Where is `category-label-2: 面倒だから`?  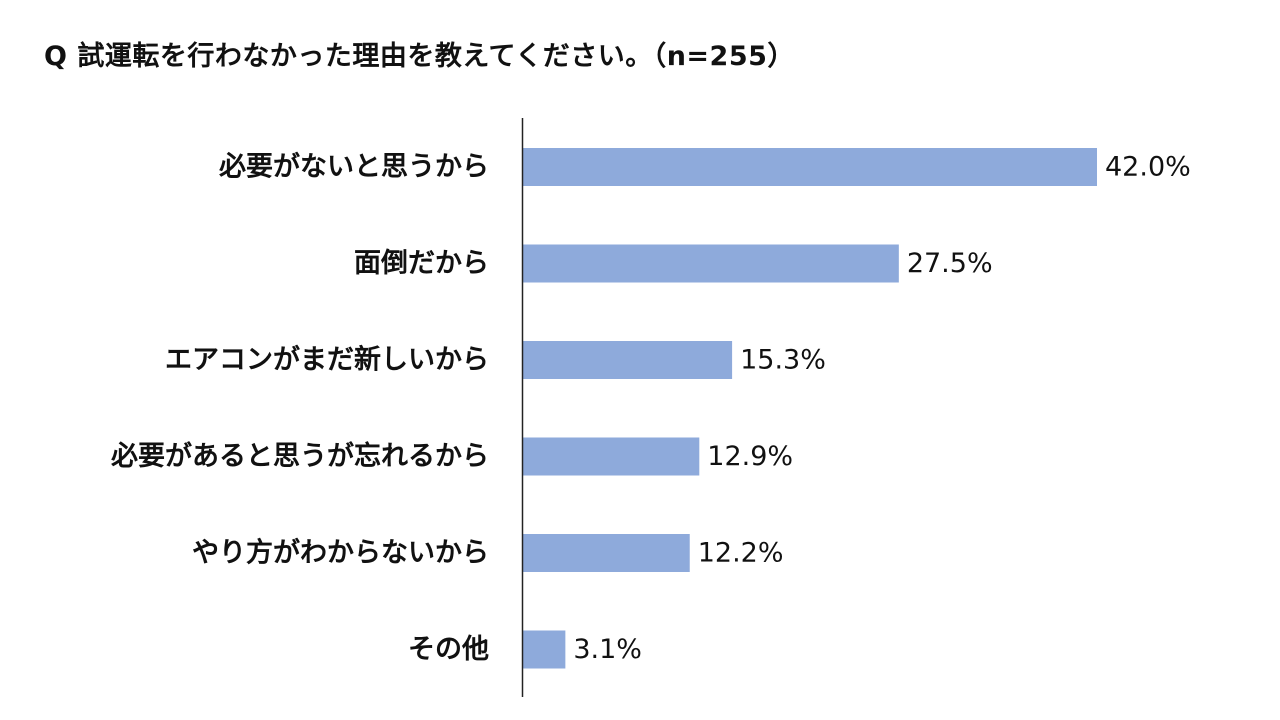
category-label-2: 面倒だから is located at coordinates (421, 263).